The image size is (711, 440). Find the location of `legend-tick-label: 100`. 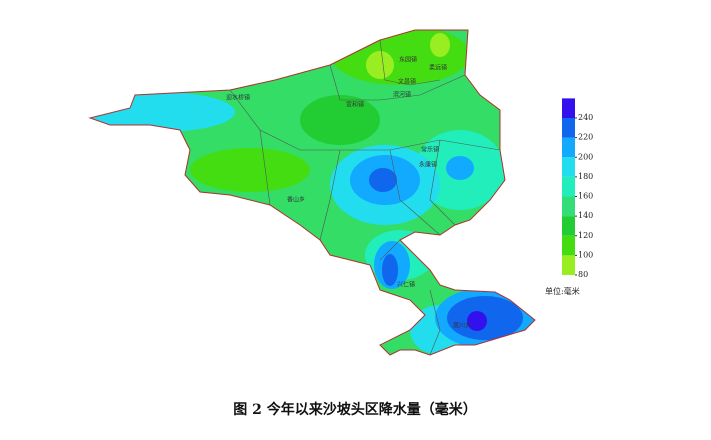

legend-tick-label: 100 is located at coordinates (585, 254).